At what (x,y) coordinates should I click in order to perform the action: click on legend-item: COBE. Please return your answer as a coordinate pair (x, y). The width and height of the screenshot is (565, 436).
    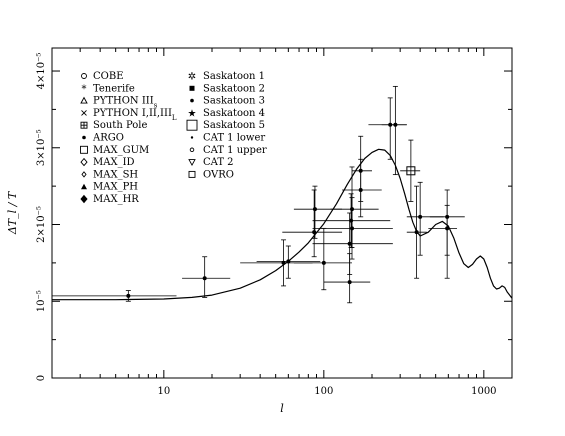
    Looking at the image, I should click on (102, 76).